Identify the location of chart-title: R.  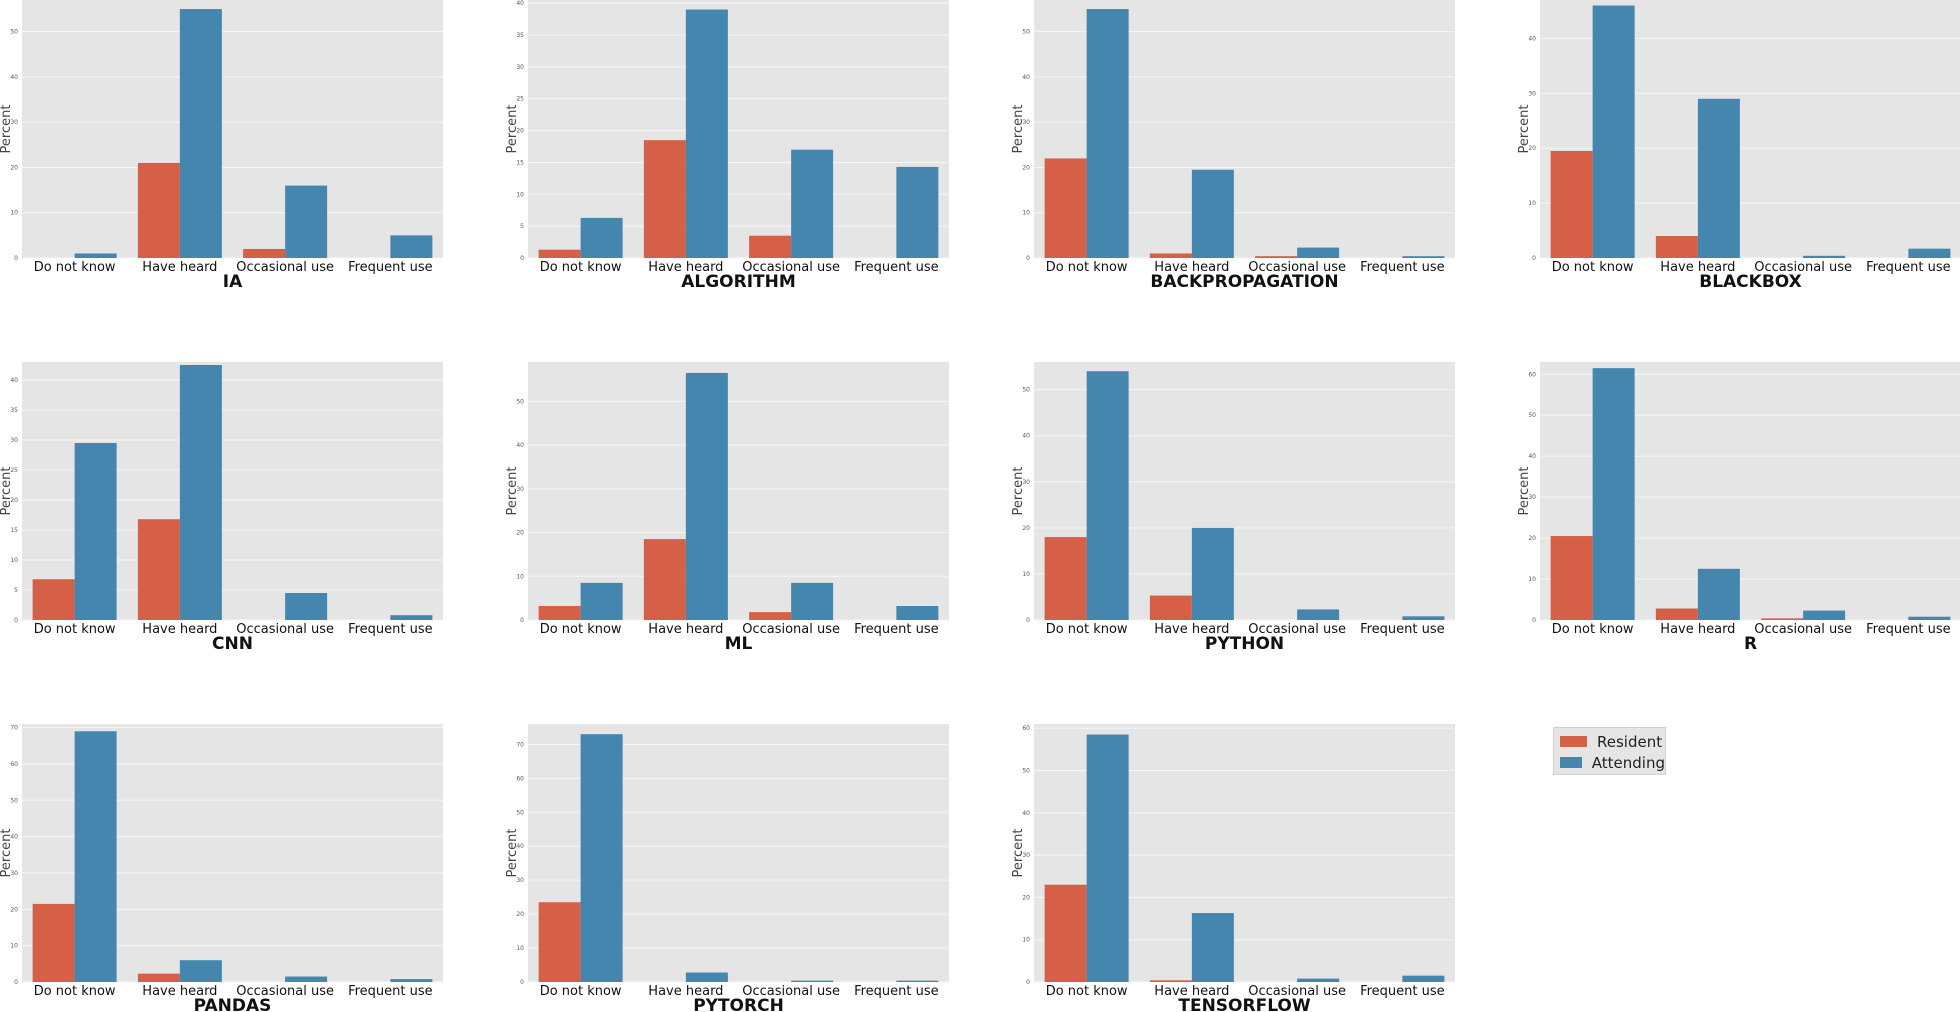
(1750, 644).